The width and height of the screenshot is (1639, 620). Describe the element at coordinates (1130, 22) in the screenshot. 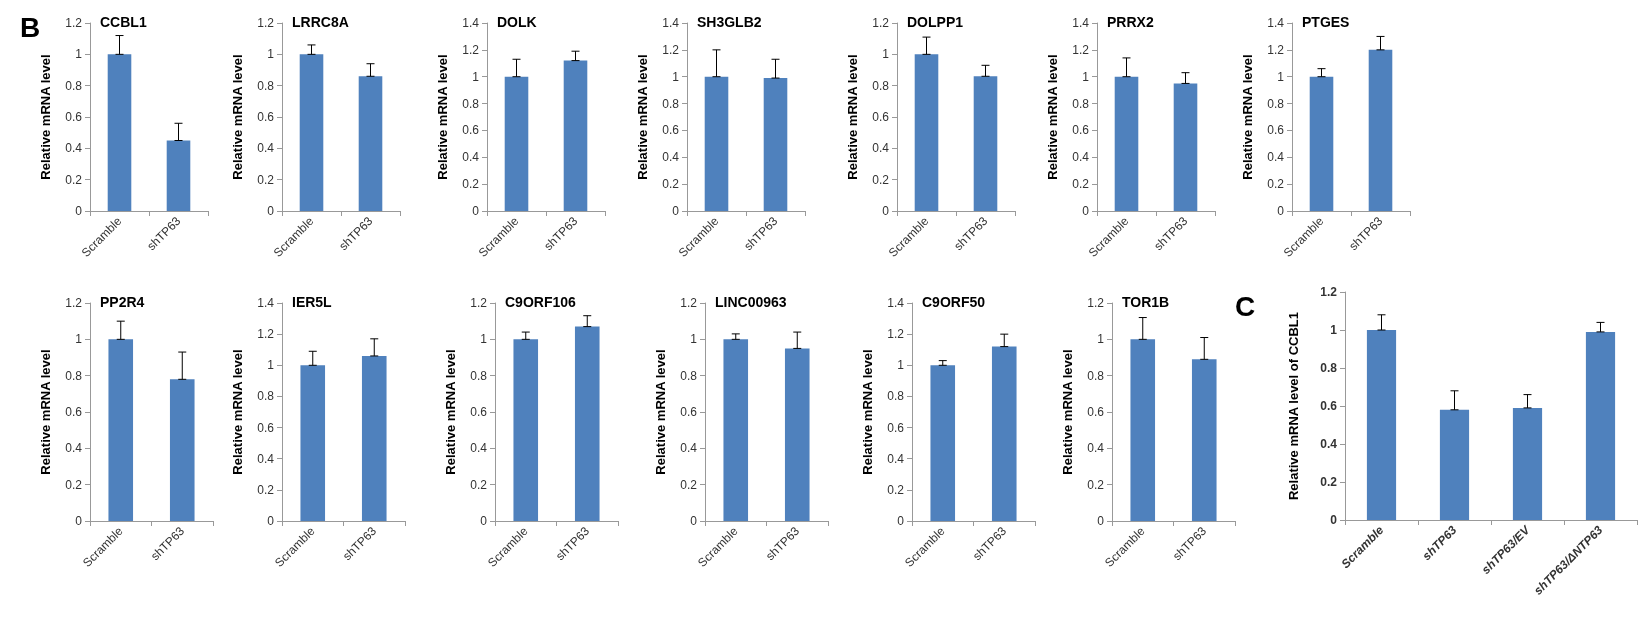

I see `chart-title: PRRX2` at that location.